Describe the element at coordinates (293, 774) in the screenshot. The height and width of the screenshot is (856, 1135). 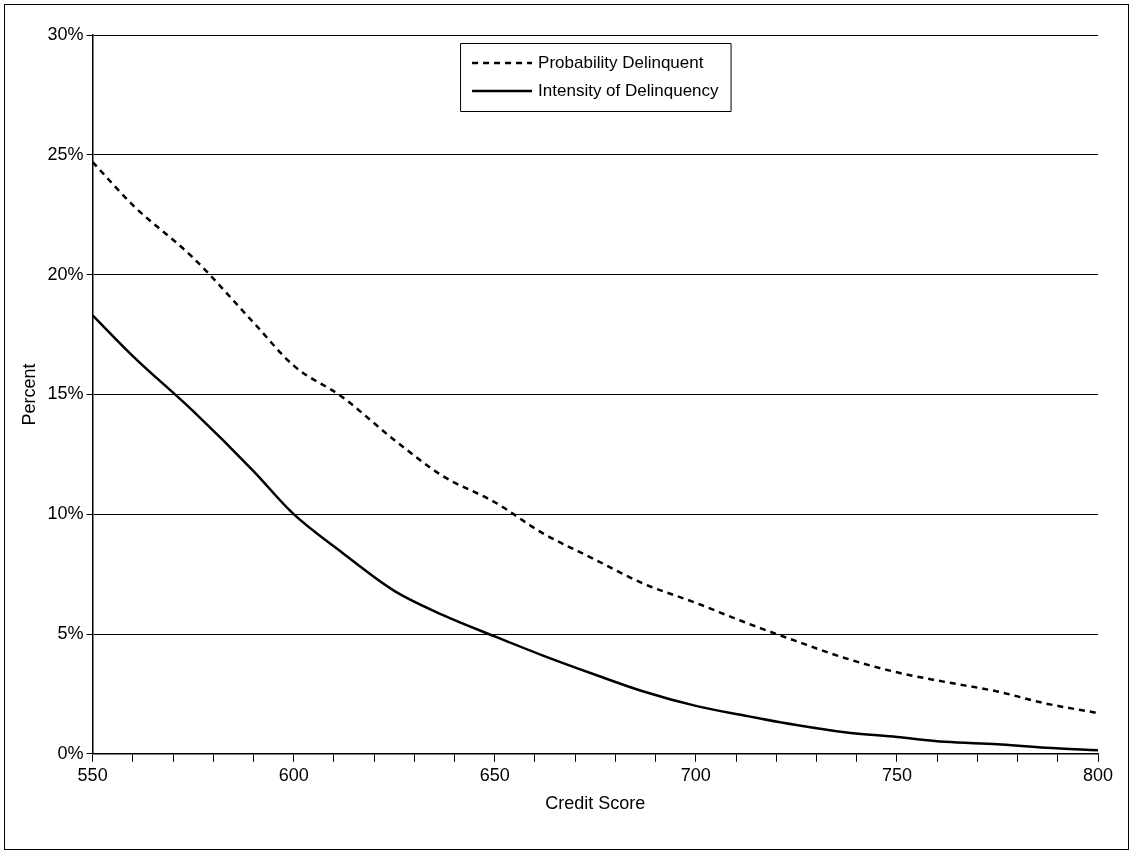
I see `x-tick-label: 600` at that location.